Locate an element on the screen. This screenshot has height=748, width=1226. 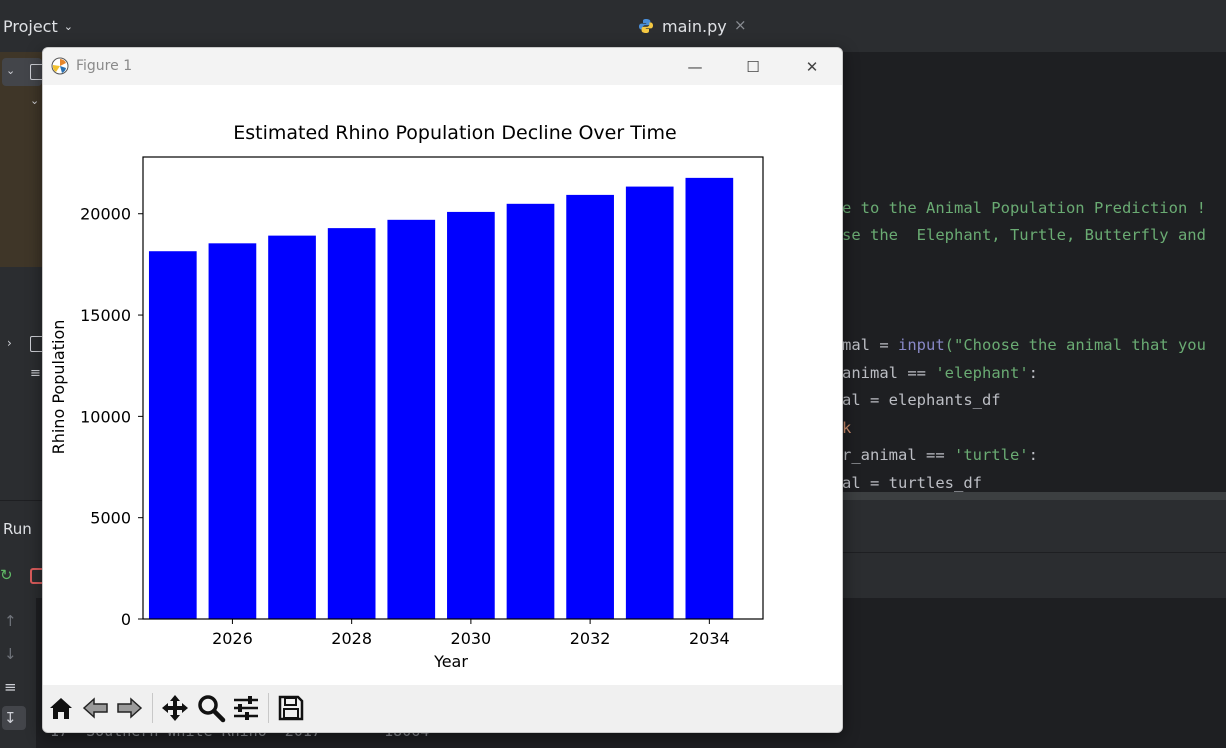
minimize-button: — is located at coordinates (695, 67).